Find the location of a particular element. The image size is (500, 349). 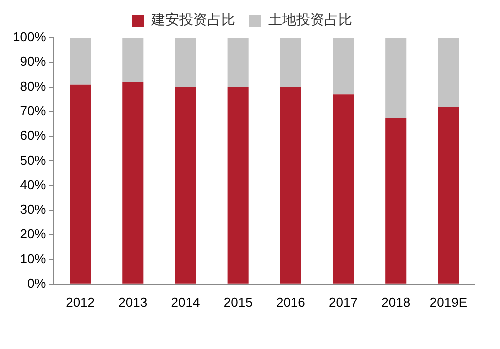

y-tick-label: 90% is located at coordinates (33, 62).